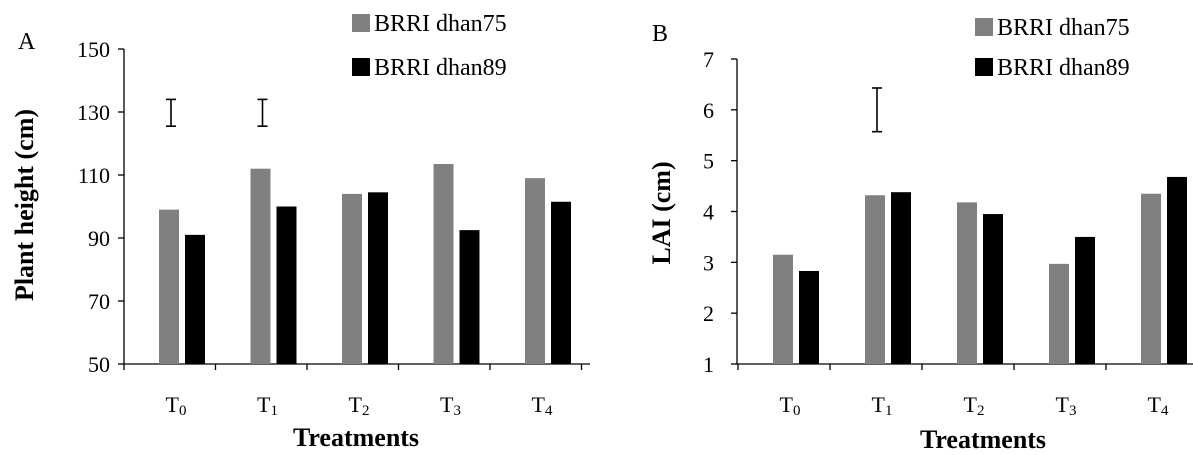 The width and height of the screenshot is (1193, 455). Describe the element at coordinates (708, 313) in the screenshot. I see `y-tick-label: 2` at that location.